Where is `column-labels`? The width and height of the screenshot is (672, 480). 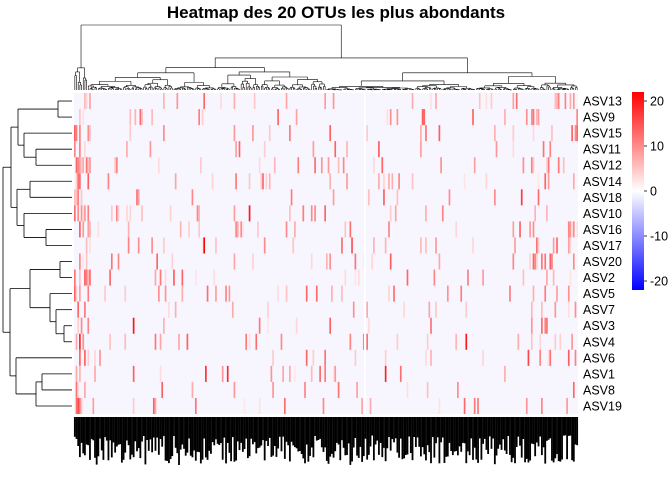
column-labels is located at coordinates (326, 441).